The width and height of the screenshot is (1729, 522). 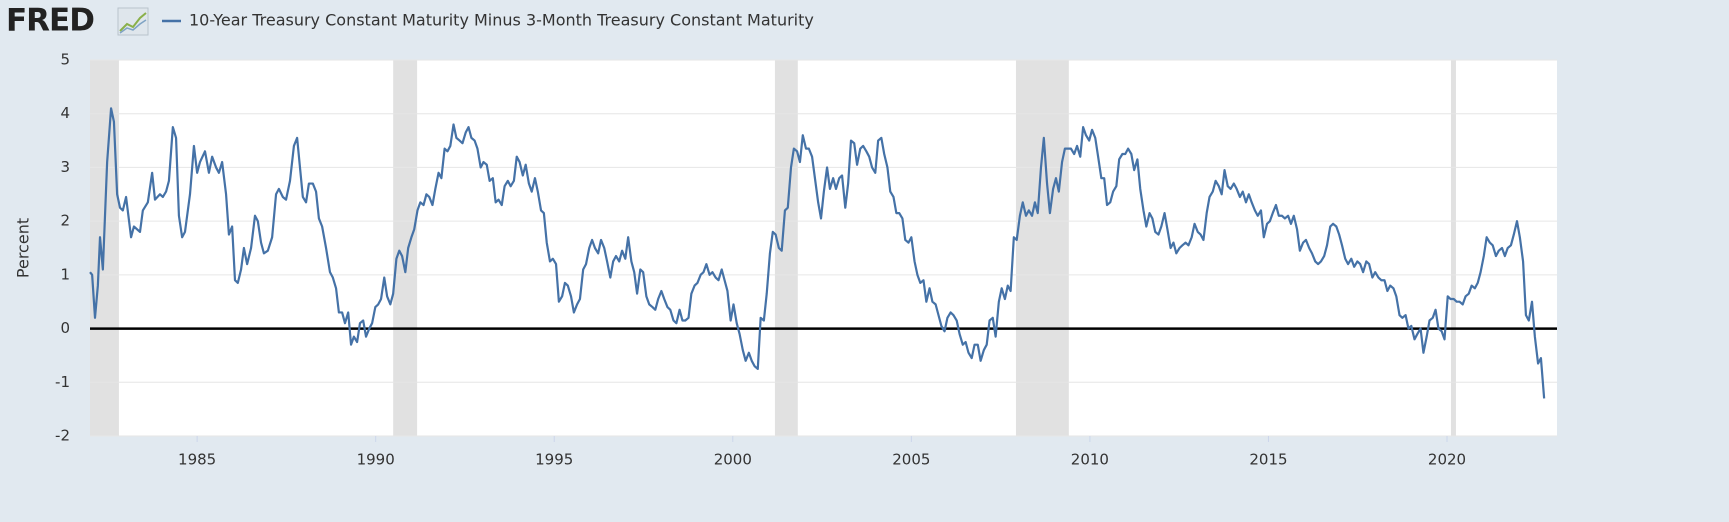 What do you see at coordinates (911, 460) in the screenshot?
I see `x-tick-label: 2005` at bounding box center [911, 460].